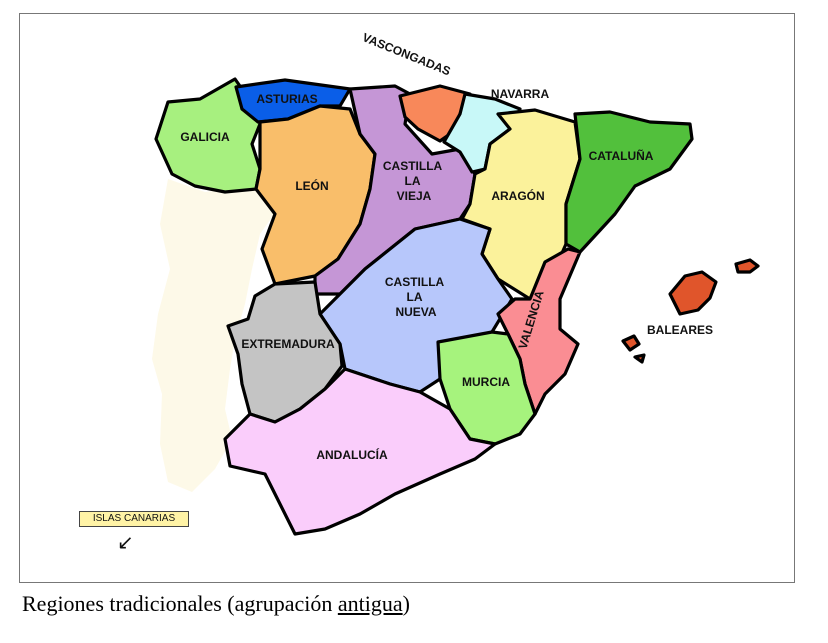 The height and width of the screenshot is (643, 828). I want to click on region-baleares-formentera, so click(639, 358).